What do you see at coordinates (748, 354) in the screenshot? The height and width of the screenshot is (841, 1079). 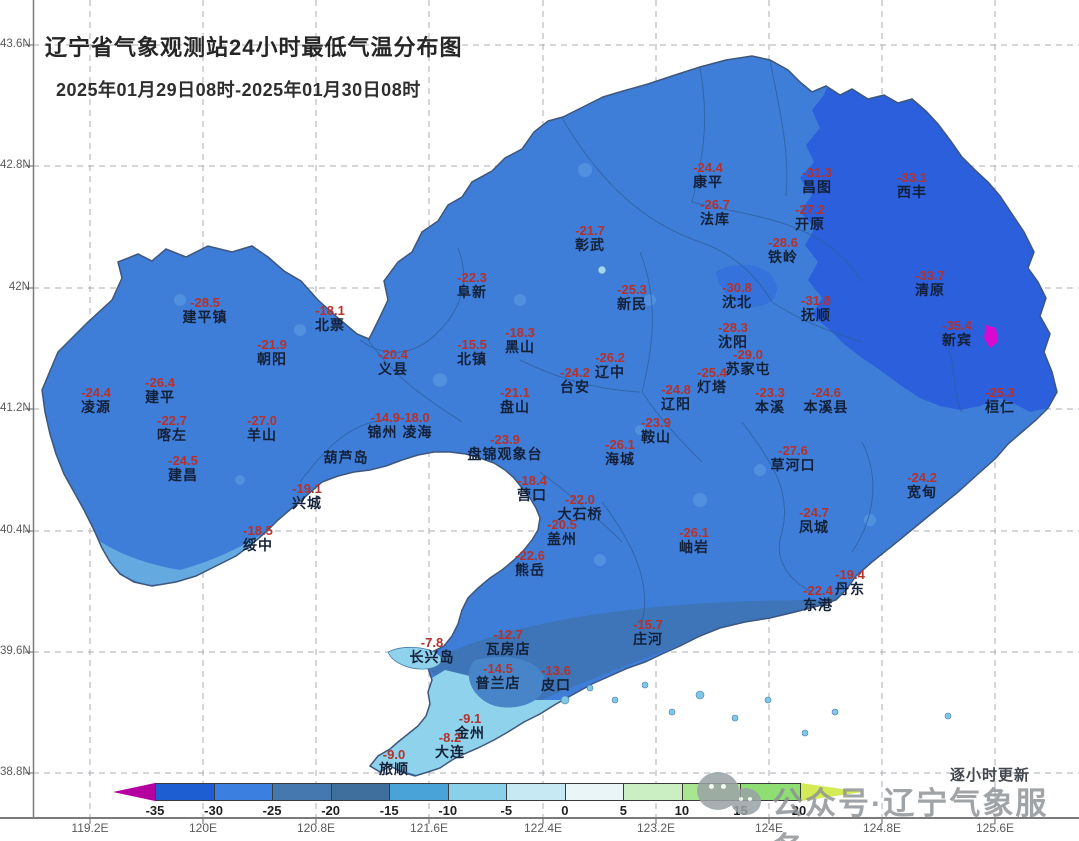 I see `station-temp: -29.0` at bounding box center [748, 354].